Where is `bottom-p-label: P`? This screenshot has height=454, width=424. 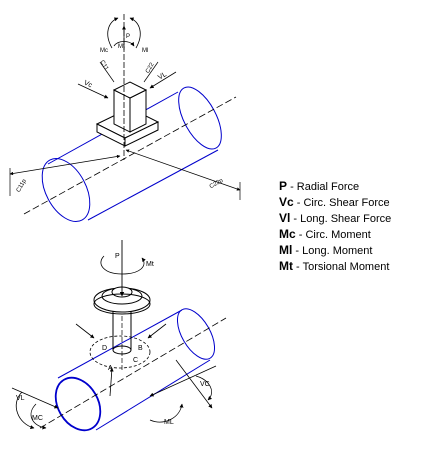
bottom-p-label: P is located at coordinates (117, 256).